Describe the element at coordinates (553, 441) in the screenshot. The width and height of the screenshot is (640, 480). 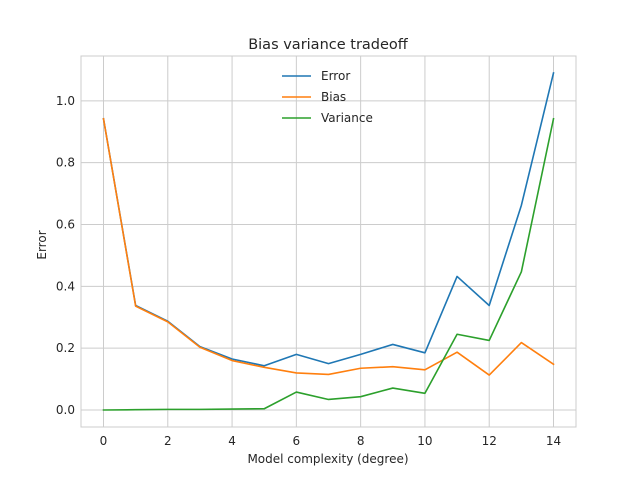
I see `x-tick-label: 14` at that location.